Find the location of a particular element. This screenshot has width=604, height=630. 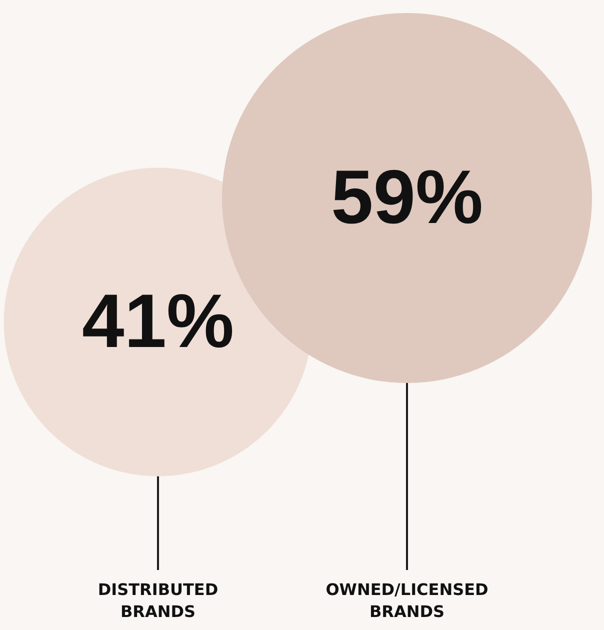

data-label: 59% is located at coordinates (407, 197).